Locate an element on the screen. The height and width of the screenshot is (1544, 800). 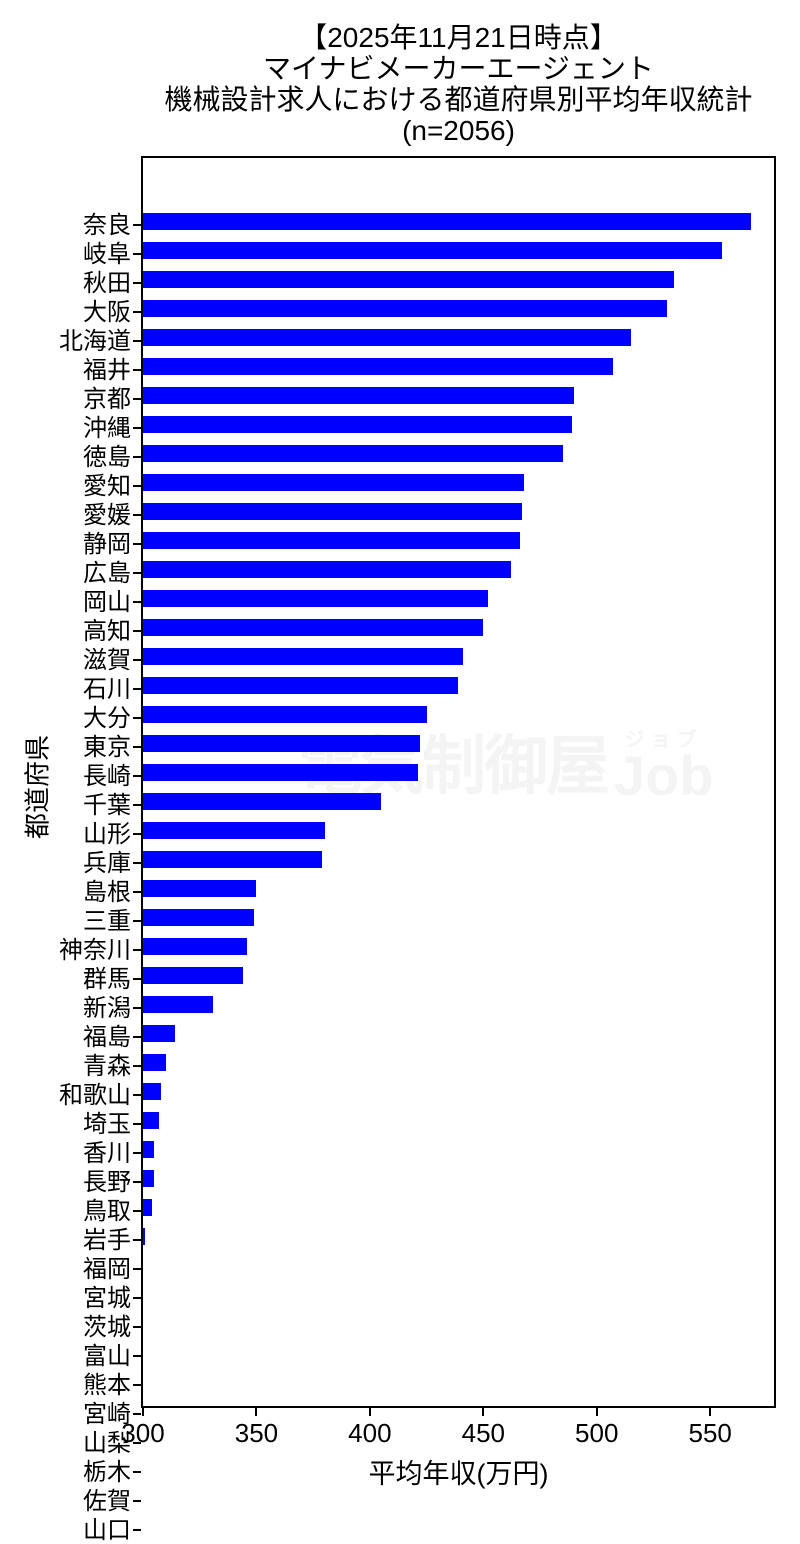
prefecture-label: 京都 is located at coordinates (107, 399).